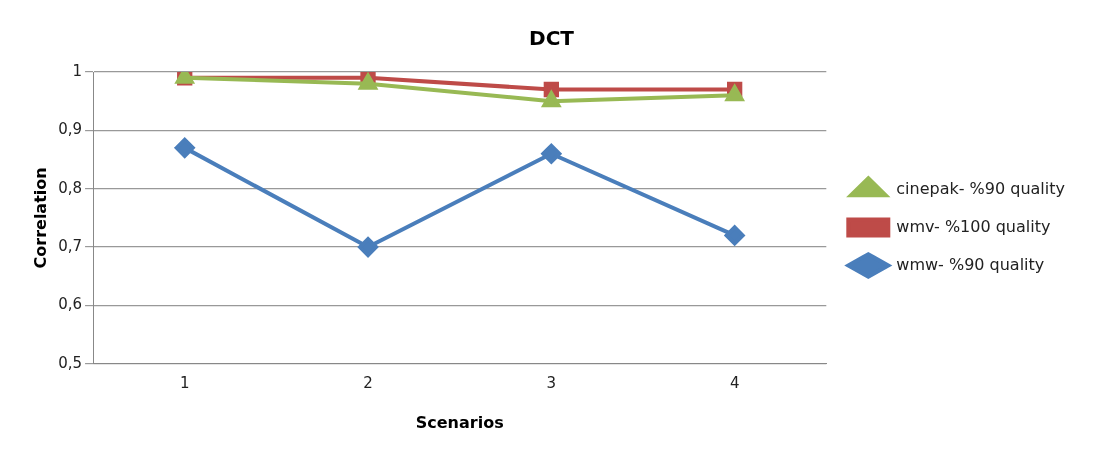 The width and height of the screenshot is (1093, 455). Describe the element at coordinates (70, 187) in the screenshot. I see `y-tick-label: 0,8` at that location.